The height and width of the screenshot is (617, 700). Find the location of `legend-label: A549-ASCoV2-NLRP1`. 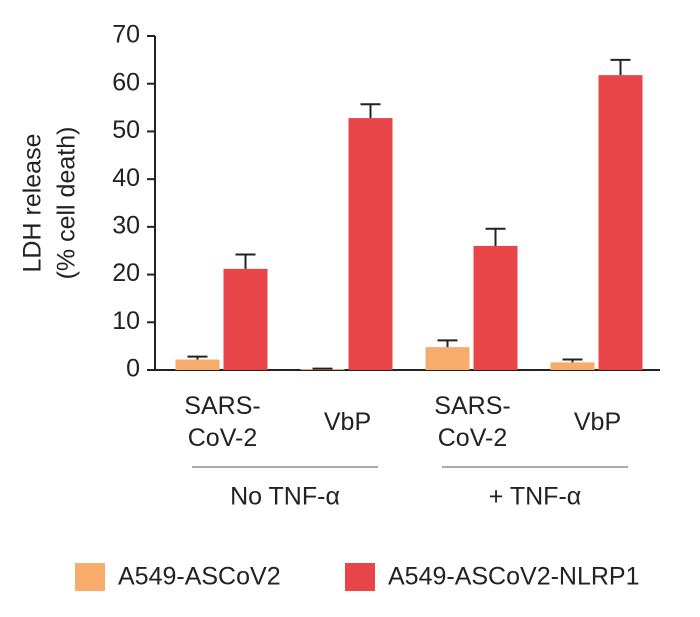

legend-label: A549-ASCoV2-NLRP1 is located at coordinates (514, 577).